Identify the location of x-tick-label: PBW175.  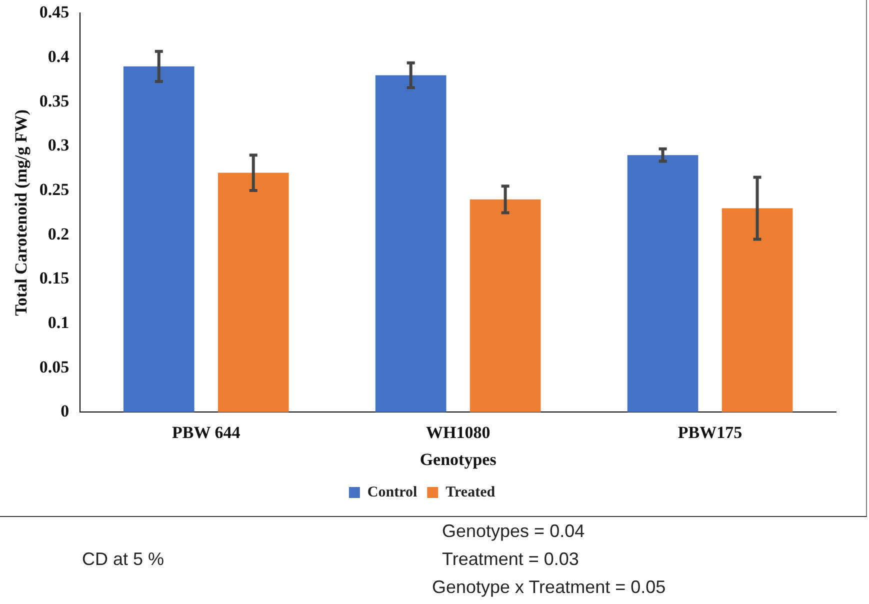
(710, 432).